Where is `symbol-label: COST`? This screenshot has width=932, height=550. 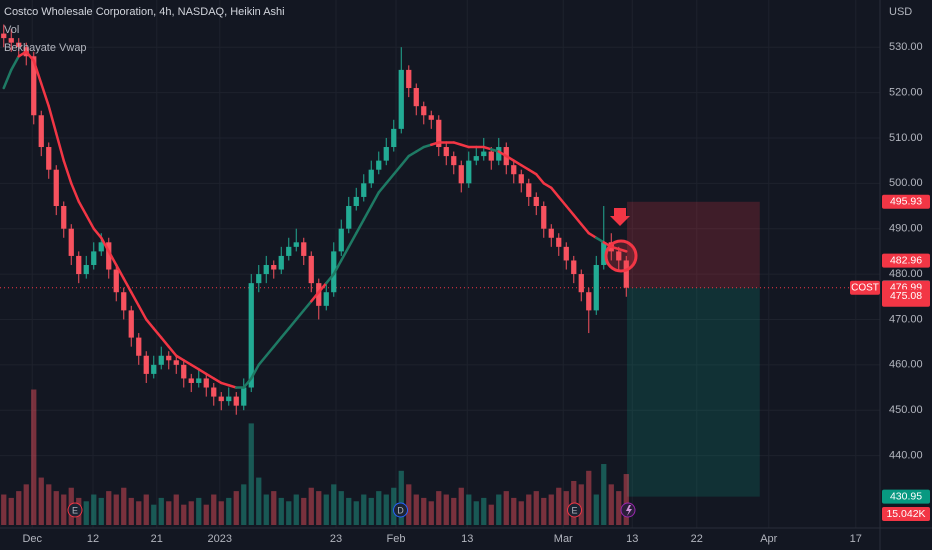 symbol-label: COST is located at coordinates (865, 287).